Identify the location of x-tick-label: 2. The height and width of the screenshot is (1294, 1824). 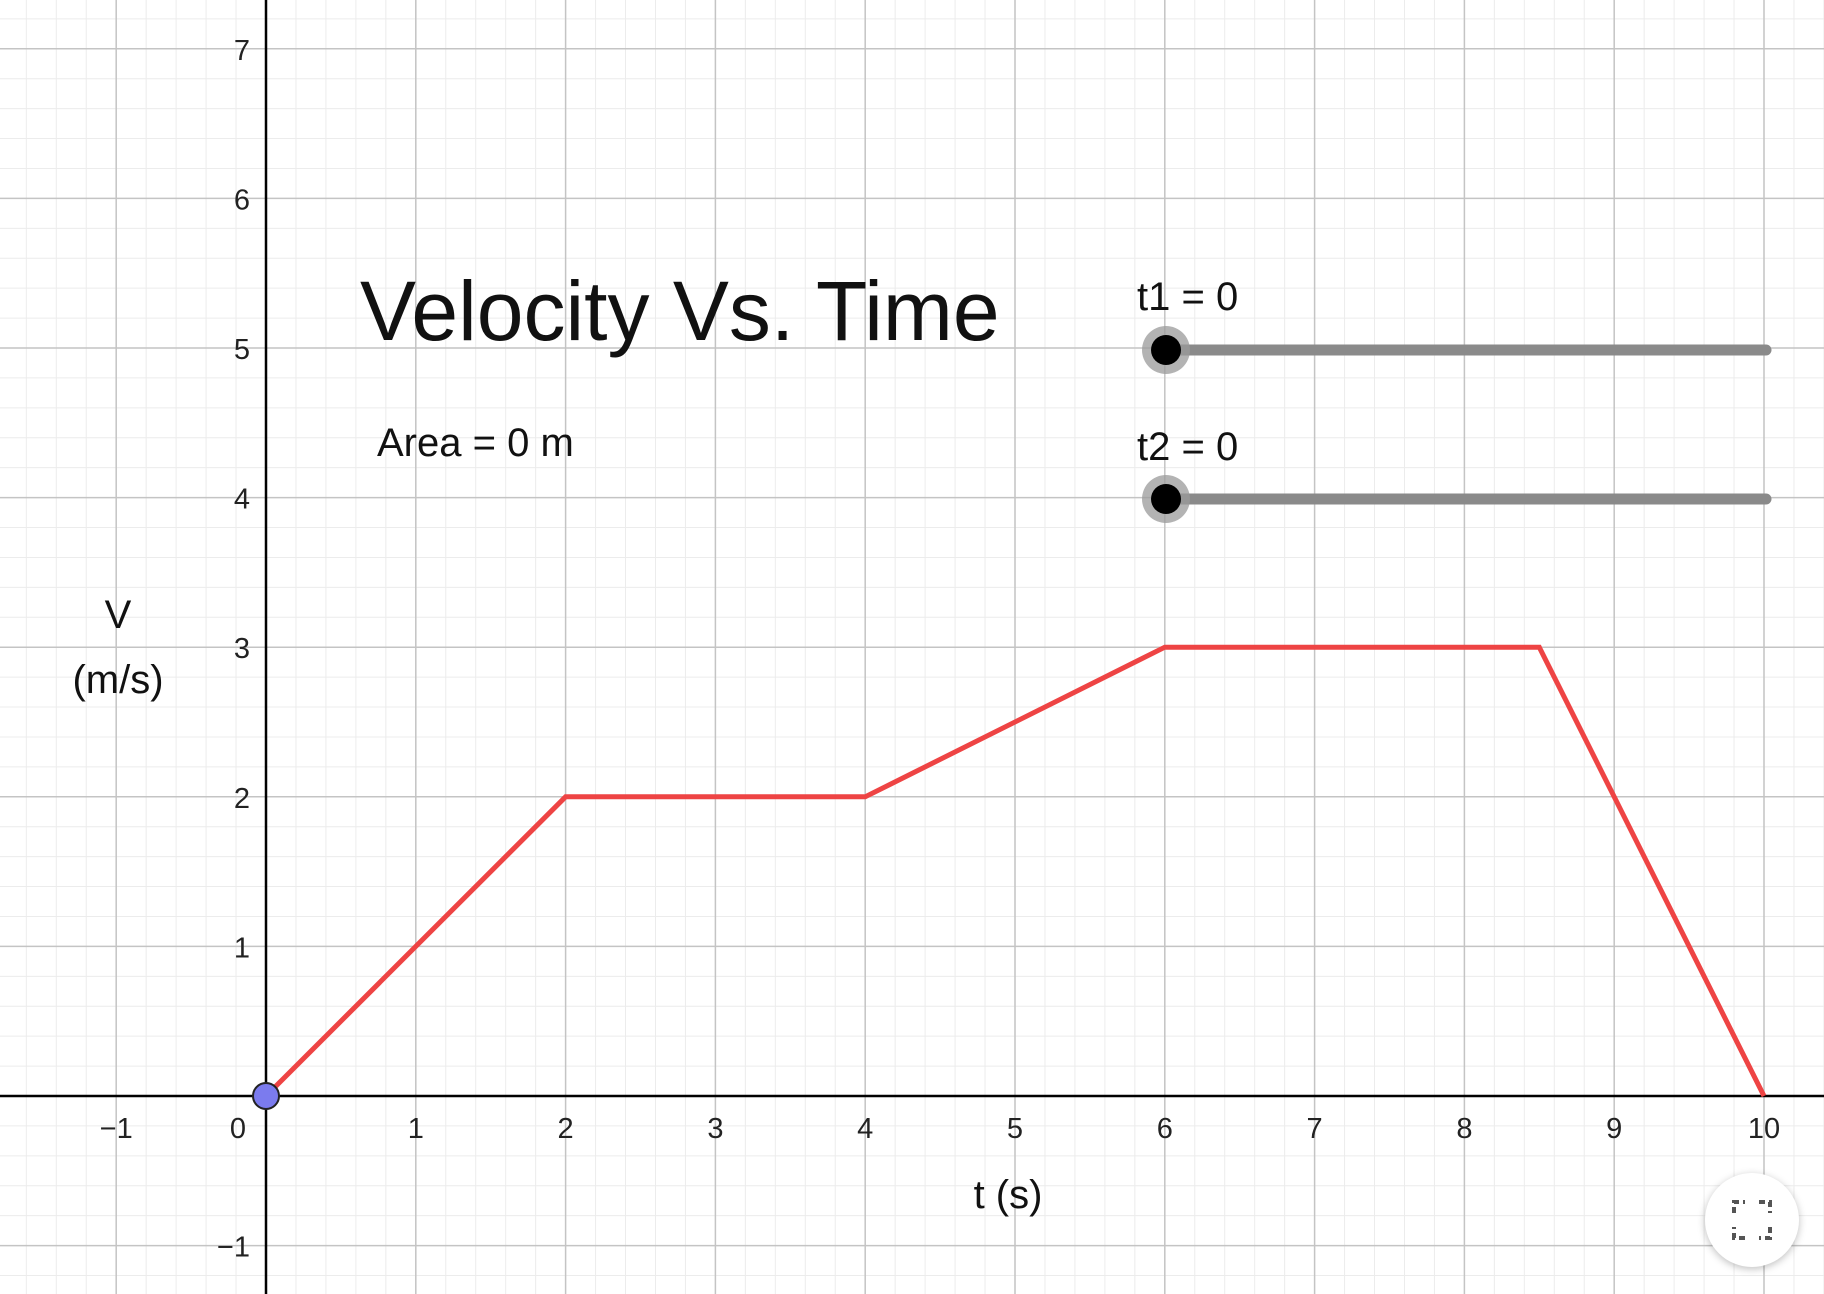
(566, 1129).